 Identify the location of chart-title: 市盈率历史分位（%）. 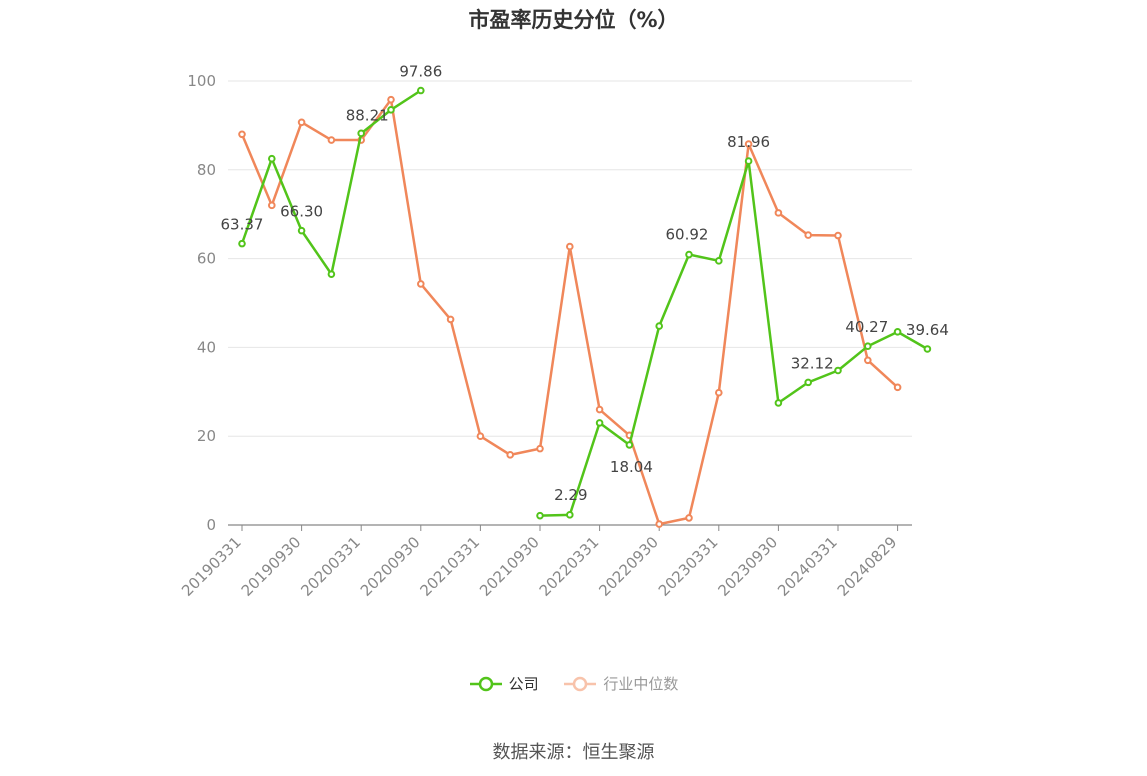
(573, 20).